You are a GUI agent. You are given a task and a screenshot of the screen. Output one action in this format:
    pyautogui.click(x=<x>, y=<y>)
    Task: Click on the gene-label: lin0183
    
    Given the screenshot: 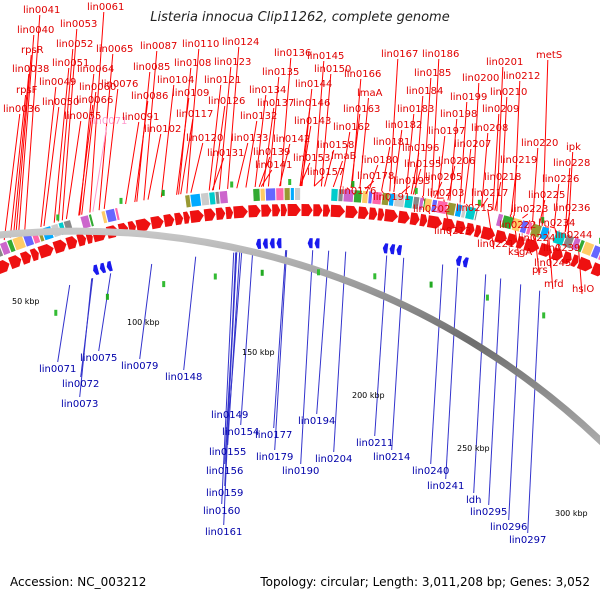 What is the action you would take?
    pyautogui.click(x=415, y=109)
    